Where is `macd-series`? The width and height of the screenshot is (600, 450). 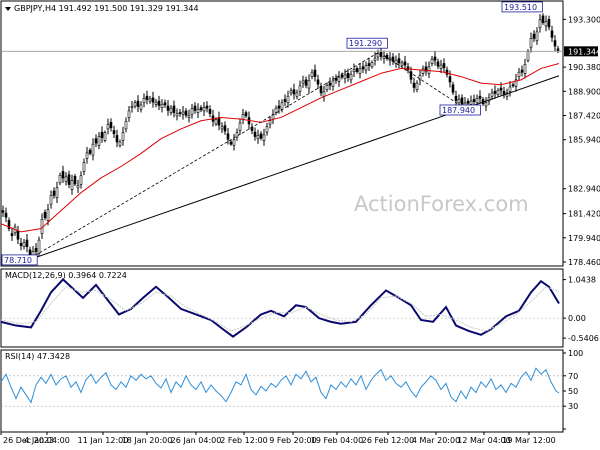
macd-series is located at coordinates (281, 307).